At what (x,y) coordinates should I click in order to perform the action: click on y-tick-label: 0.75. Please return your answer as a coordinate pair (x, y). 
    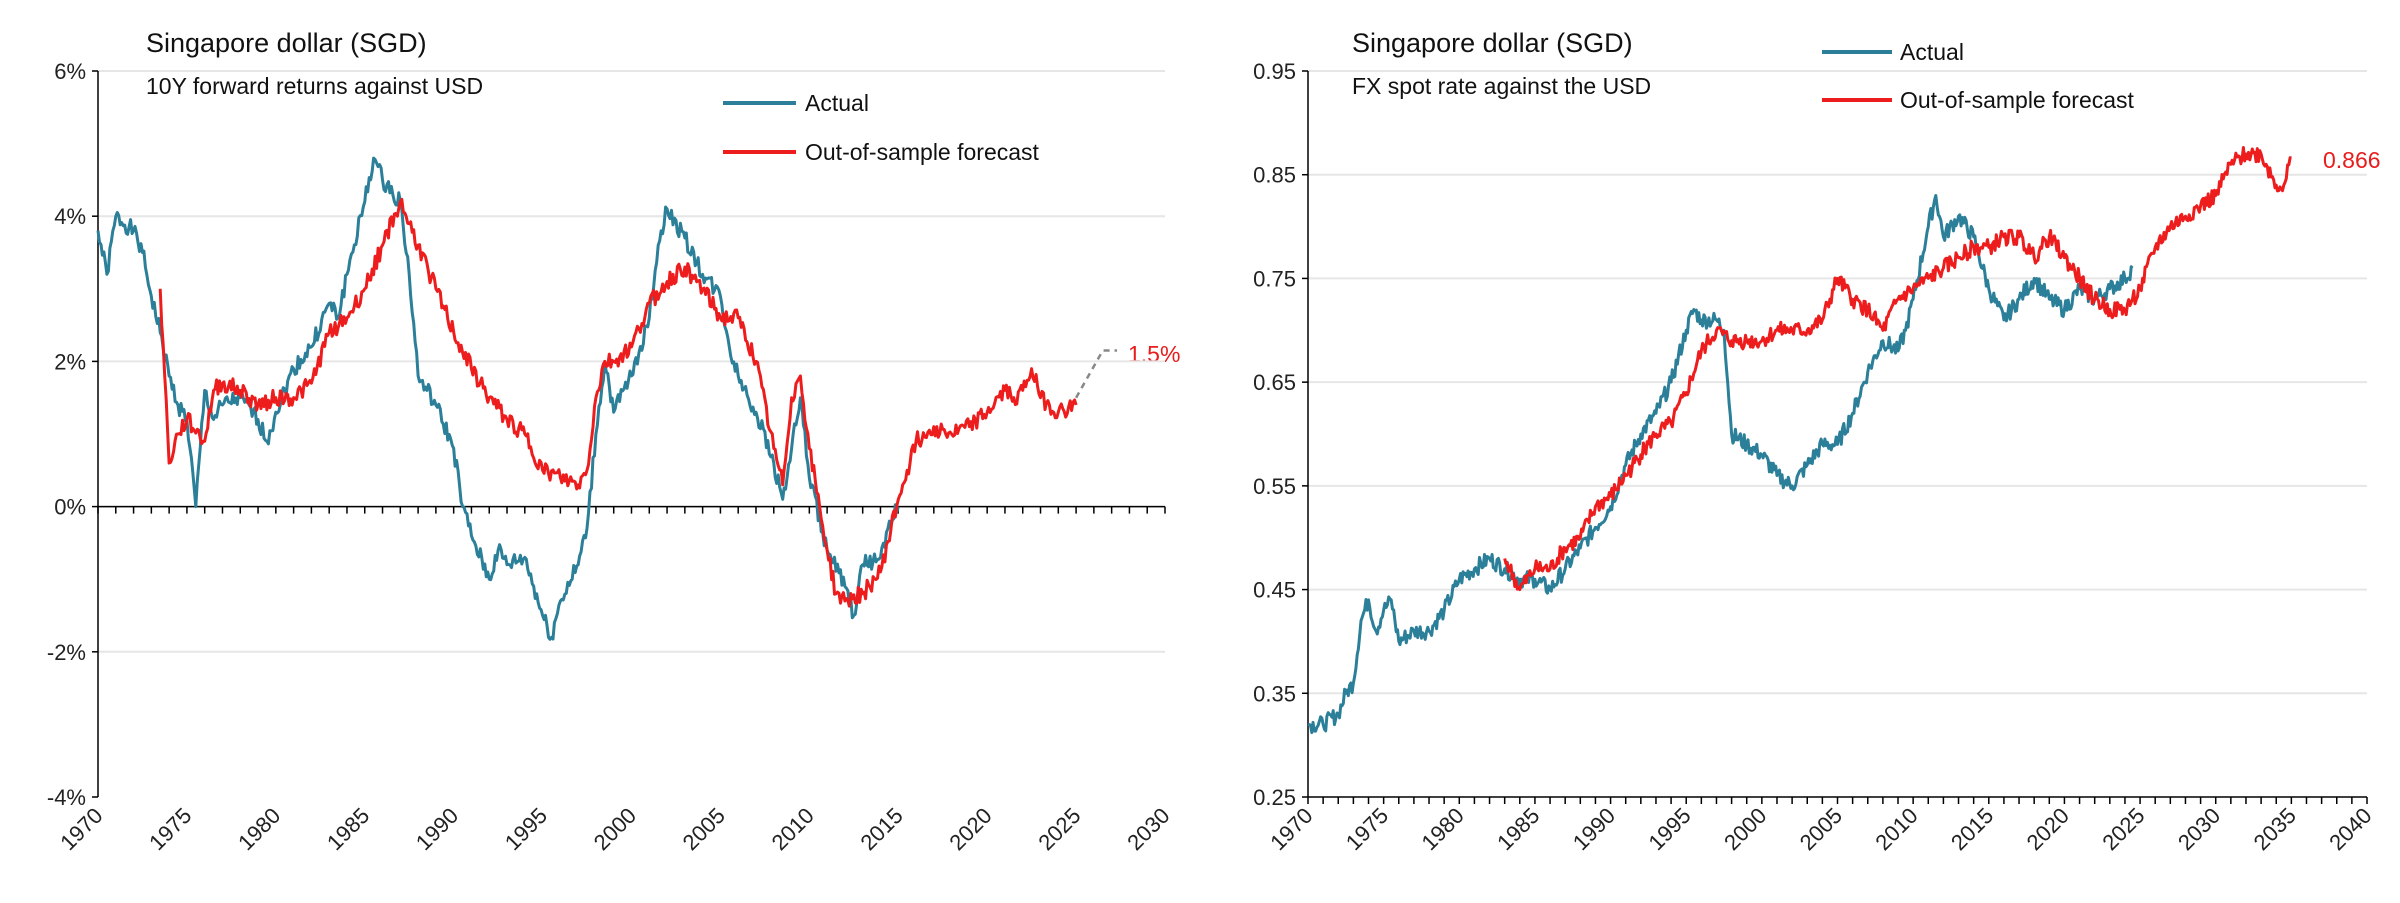
    Looking at the image, I should click on (1274, 278).